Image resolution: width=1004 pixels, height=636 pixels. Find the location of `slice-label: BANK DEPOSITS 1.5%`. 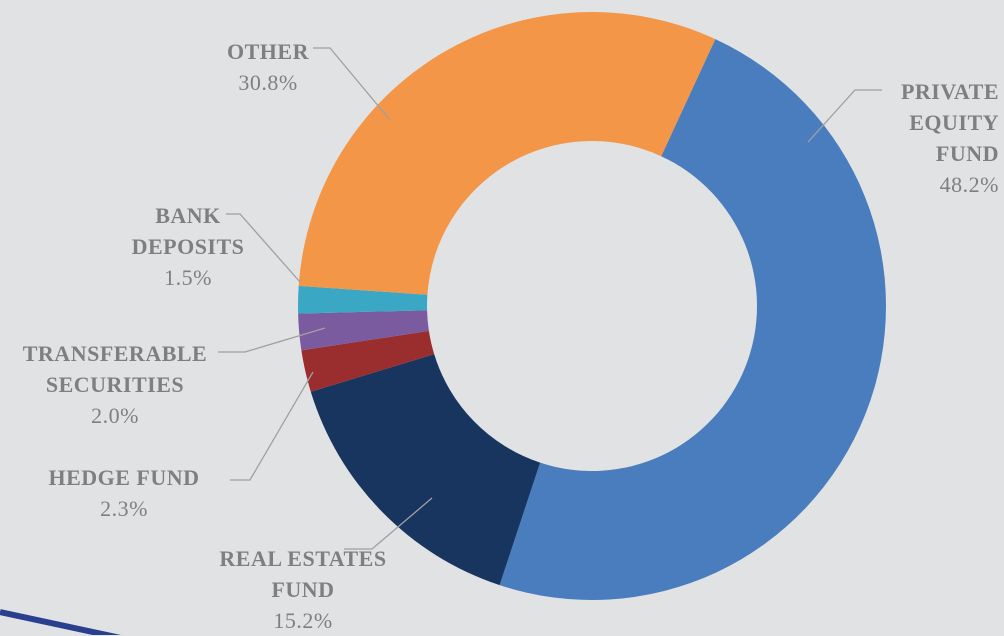

slice-label: BANK DEPOSITS 1.5% is located at coordinates (188, 246).